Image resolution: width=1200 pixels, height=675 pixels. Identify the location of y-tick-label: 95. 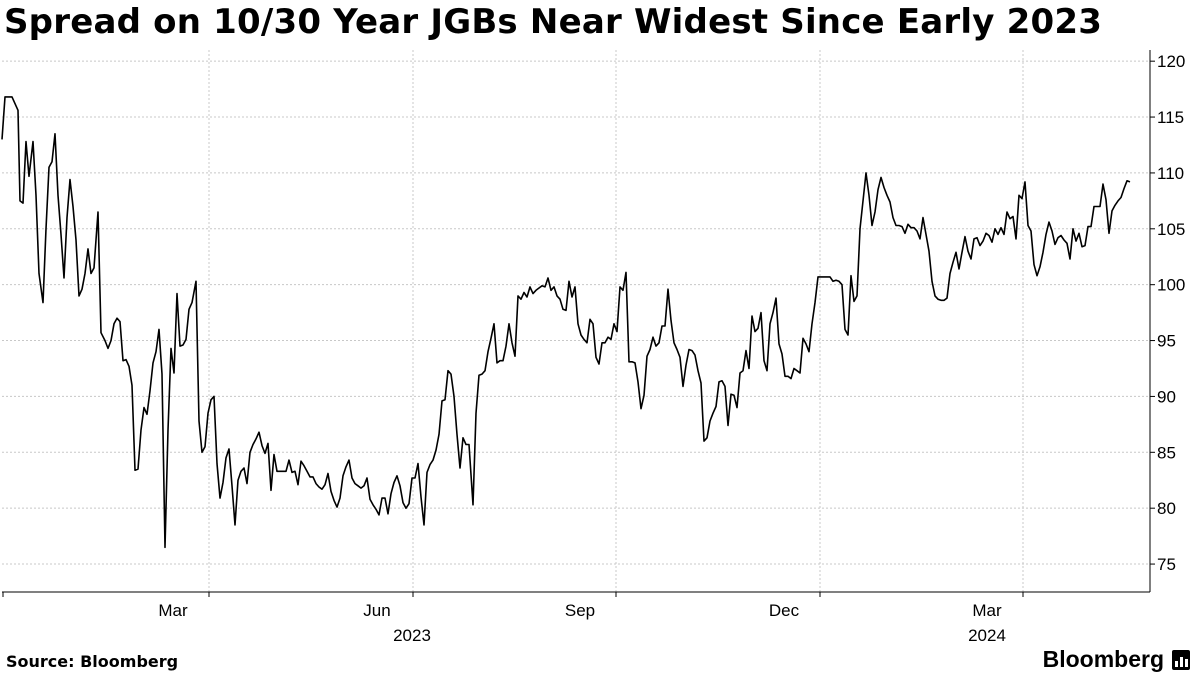
(1166, 341).